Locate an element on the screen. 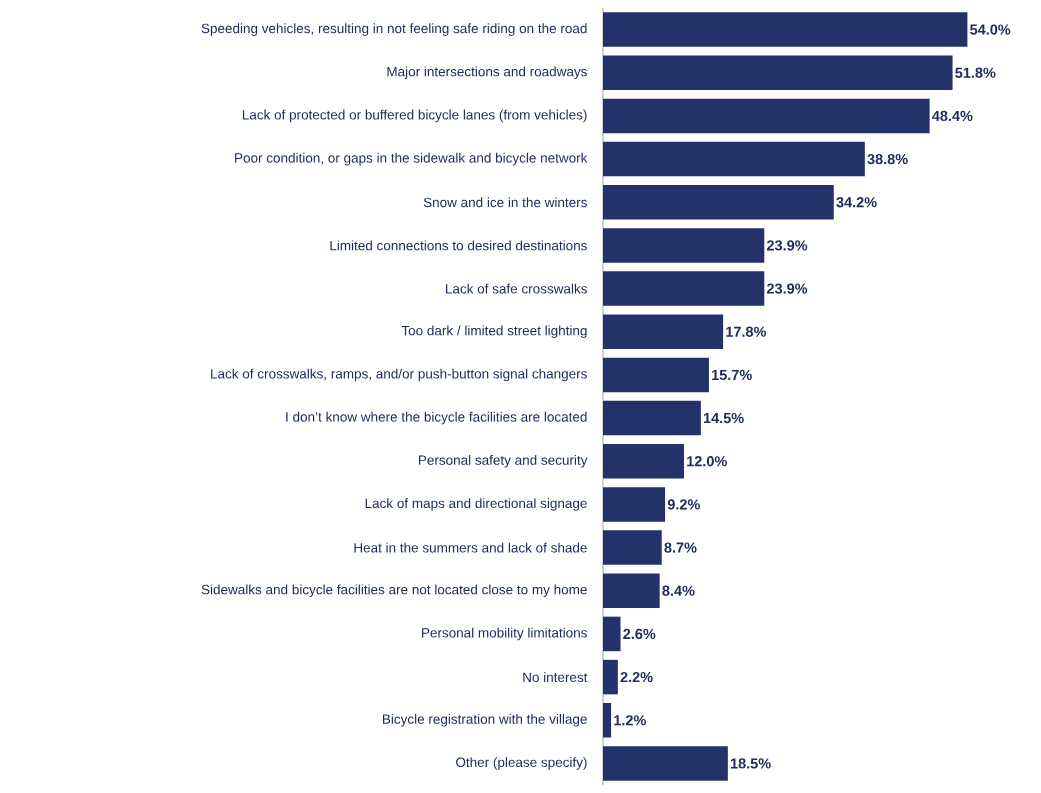 This screenshot has width=1041, height=793. data-label: 8.4% is located at coordinates (678, 590).